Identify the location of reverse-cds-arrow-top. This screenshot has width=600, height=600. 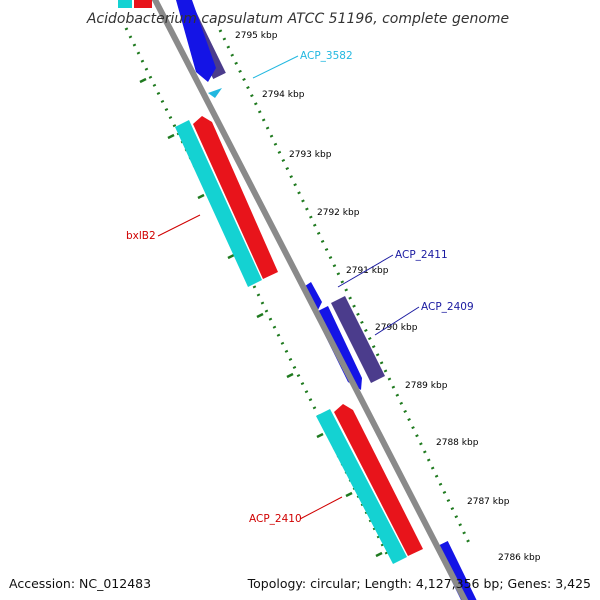
(196, 41).